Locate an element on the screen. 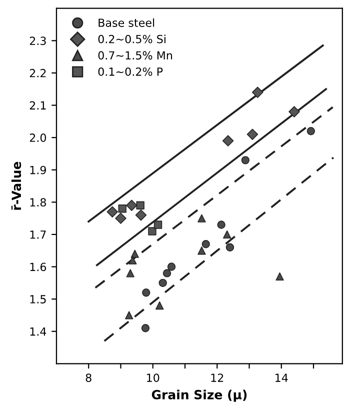  y-tick-label: 2.3 is located at coordinates (38, 41).